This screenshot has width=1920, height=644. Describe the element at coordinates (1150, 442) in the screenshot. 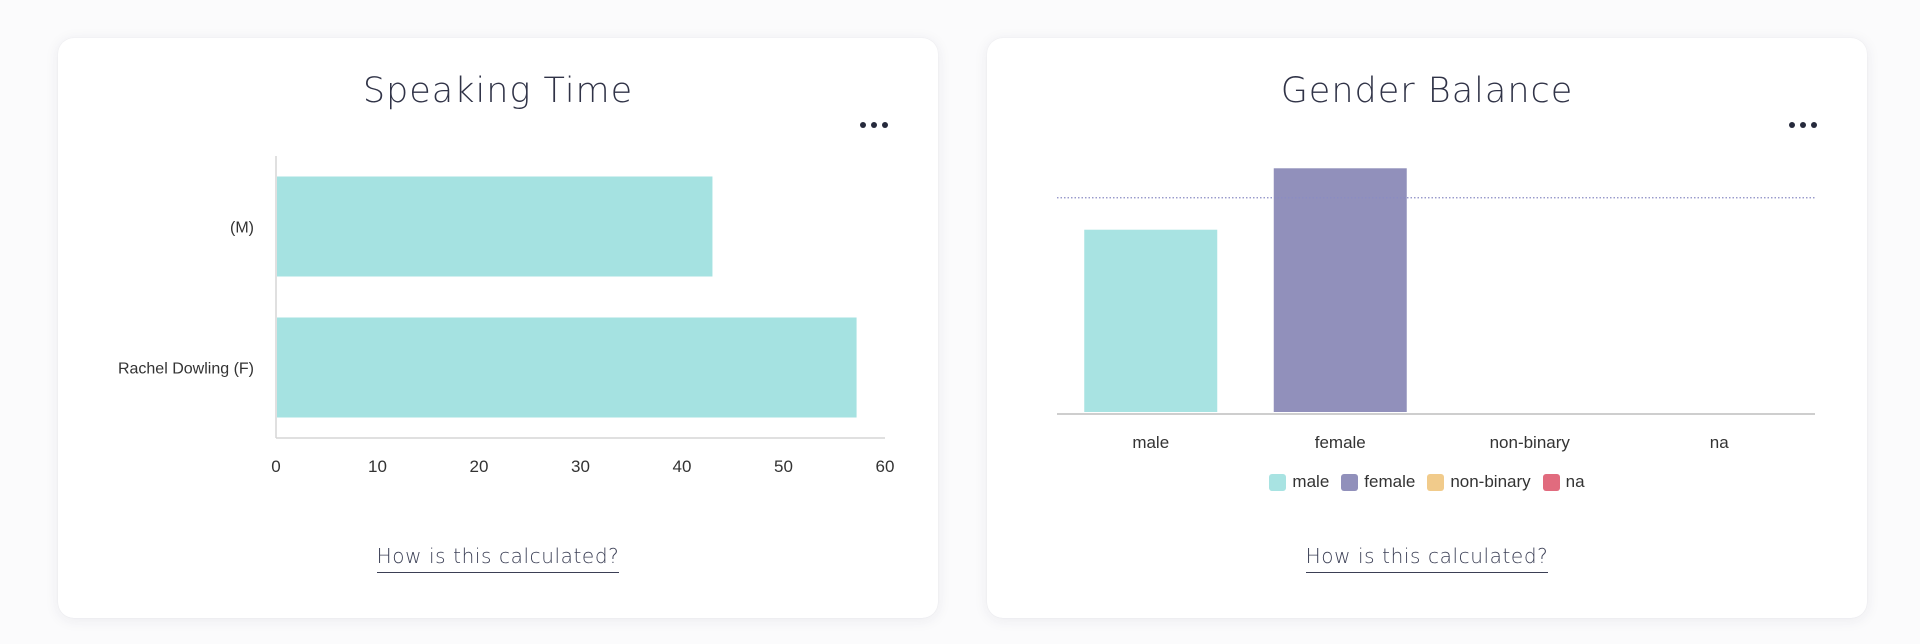

I see `x-tick-label: male` at that location.